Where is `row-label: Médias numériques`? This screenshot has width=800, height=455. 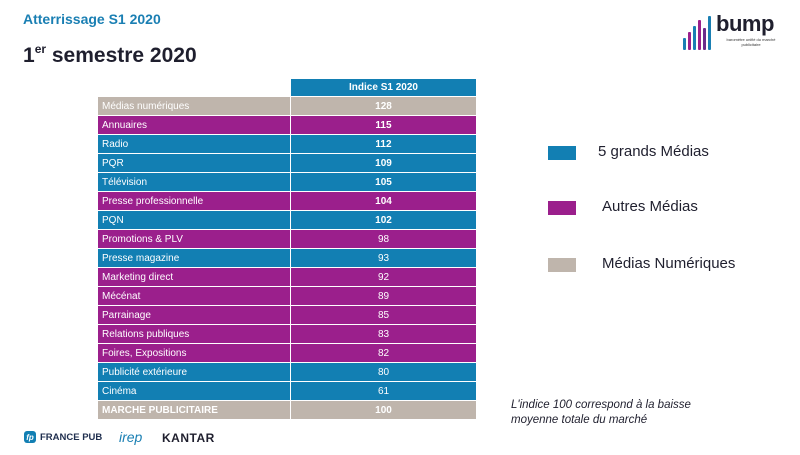 row-label: Médias numériques is located at coordinates (194, 106).